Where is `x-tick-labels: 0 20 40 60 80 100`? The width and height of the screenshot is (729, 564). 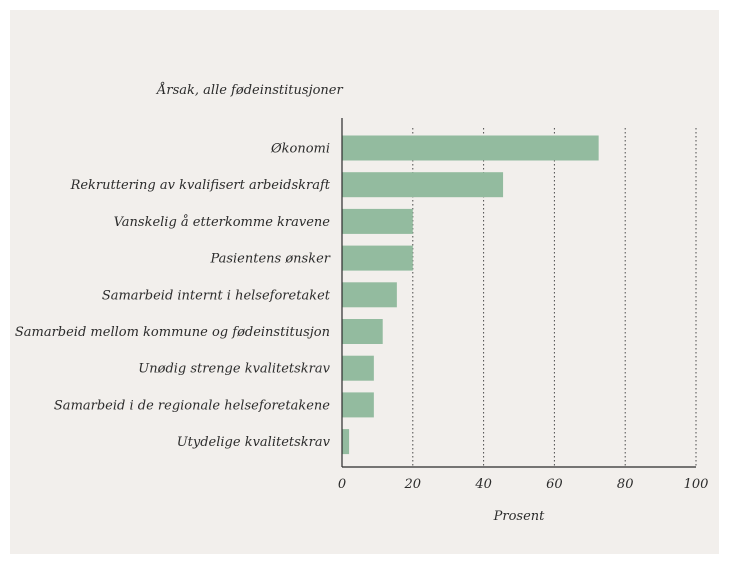
x-tick-labels: 0 20 40 60 80 100 is located at coordinates (523, 484).